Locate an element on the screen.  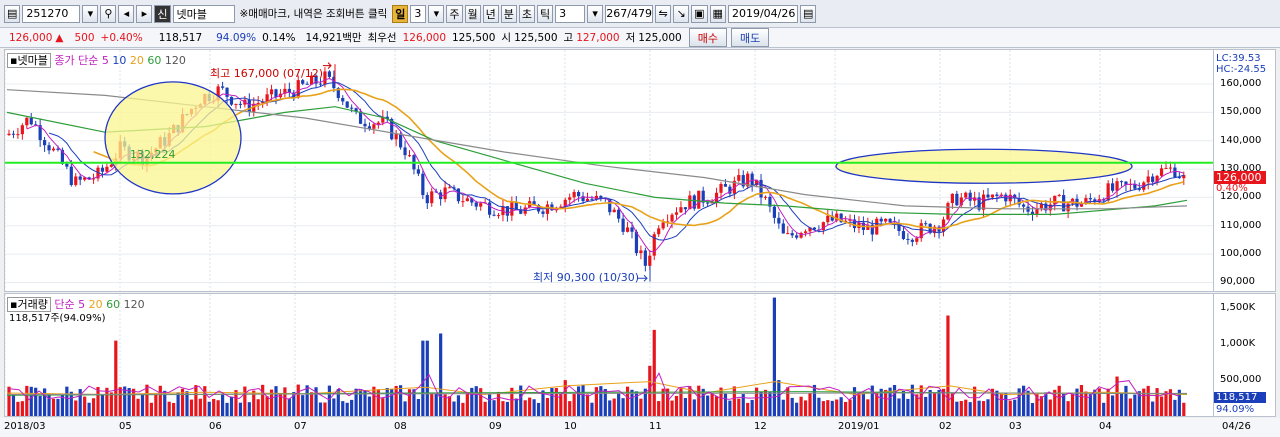
period-tick-button: 틱 is located at coordinates (545, 13).